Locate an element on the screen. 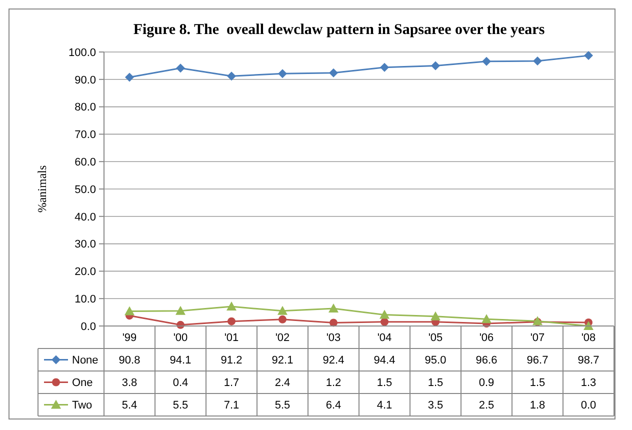 Image resolution: width=632 pixels, height=430 pixels. chart-title: Figure 8. The oveall dewclaw pattern in Sapsaree over the years is located at coordinates (339, 30).